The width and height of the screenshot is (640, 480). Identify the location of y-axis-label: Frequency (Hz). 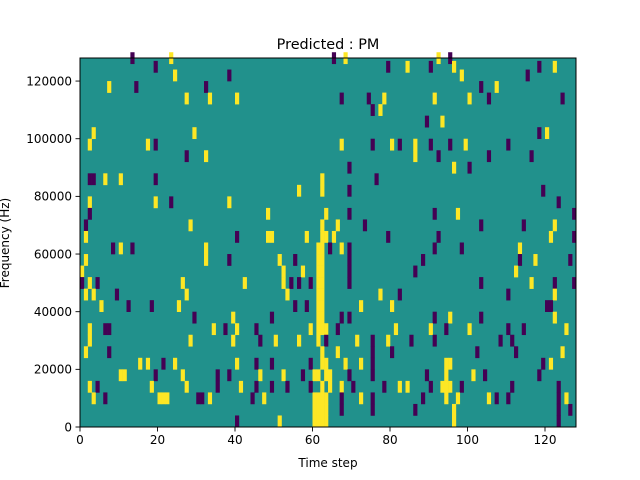
(6, 243).